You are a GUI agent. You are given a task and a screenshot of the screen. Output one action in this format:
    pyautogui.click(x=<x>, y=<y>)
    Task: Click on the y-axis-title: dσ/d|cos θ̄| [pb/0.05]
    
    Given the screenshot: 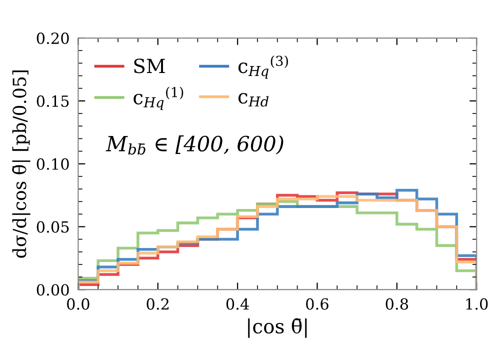 What is the action you would take?
    pyautogui.click(x=21, y=164)
    